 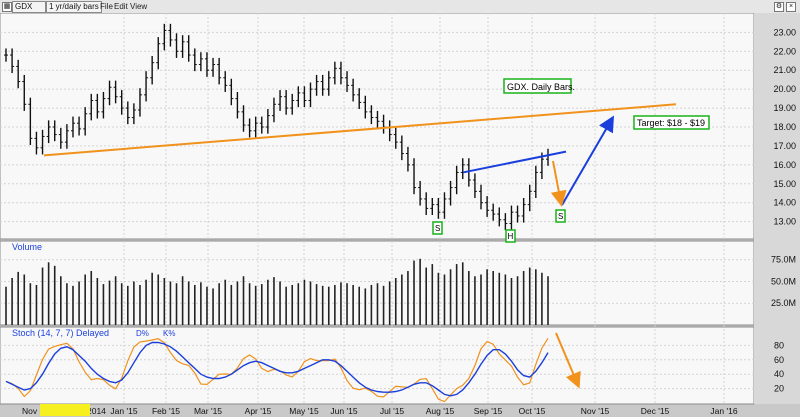 I want to click on stoch-tick-label: 40, so click(x=779, y=374).